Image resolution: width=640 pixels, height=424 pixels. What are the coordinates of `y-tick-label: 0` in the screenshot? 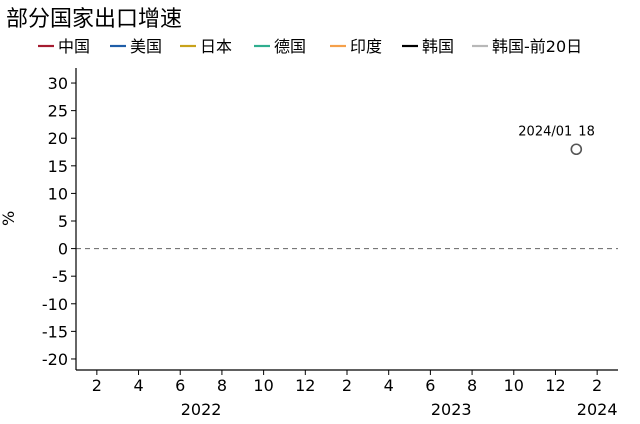 It's located at (63, 249).